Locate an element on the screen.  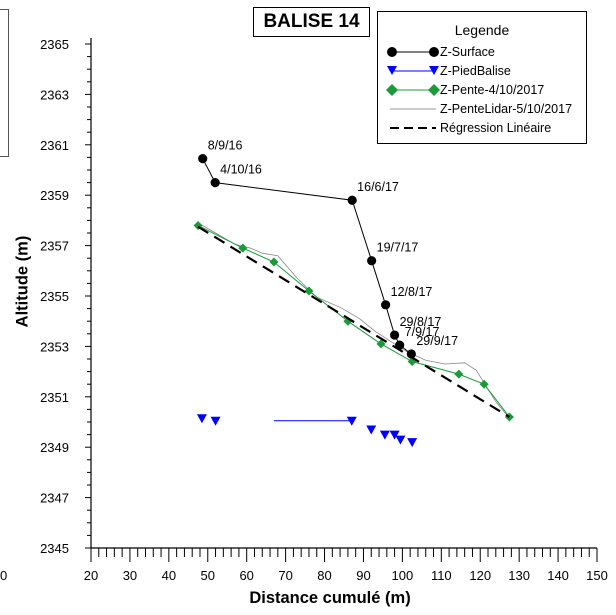
legend-label: Z-PiedBalise is located at coordinates (475, 71).